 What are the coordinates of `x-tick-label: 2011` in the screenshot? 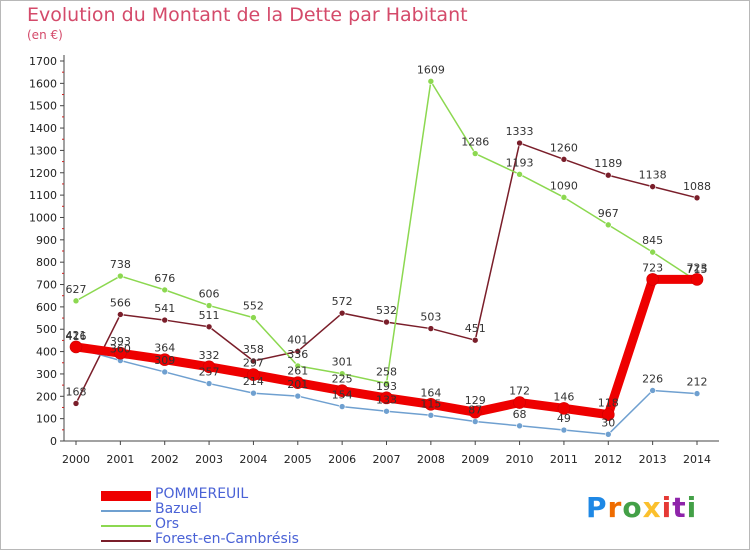 It's located at (564, 459).